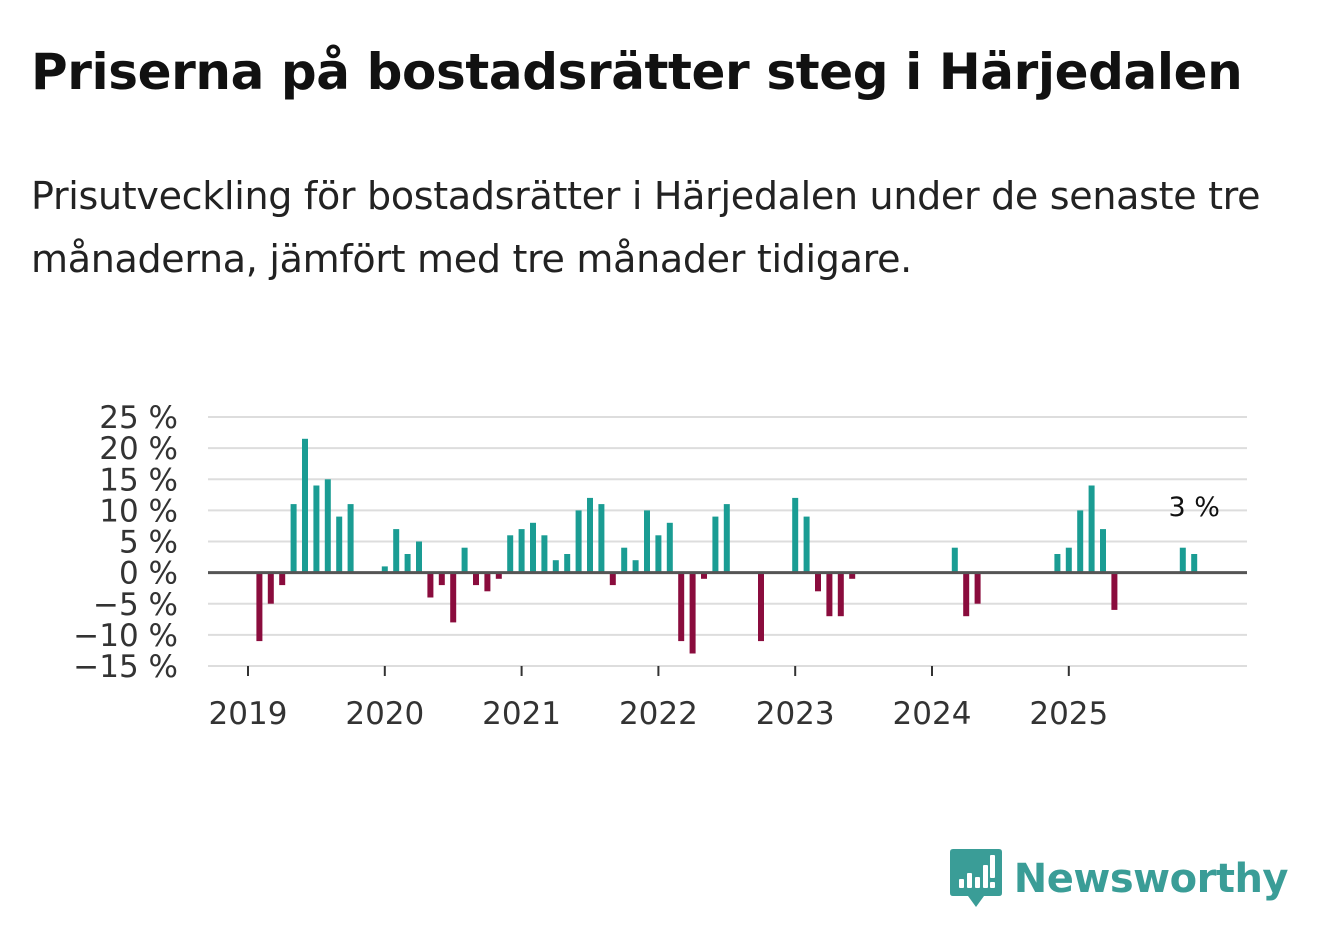  Describe the element at coordinates (1068, 714) in the screenshot. I see `x-tick-label: 2025` at that location.